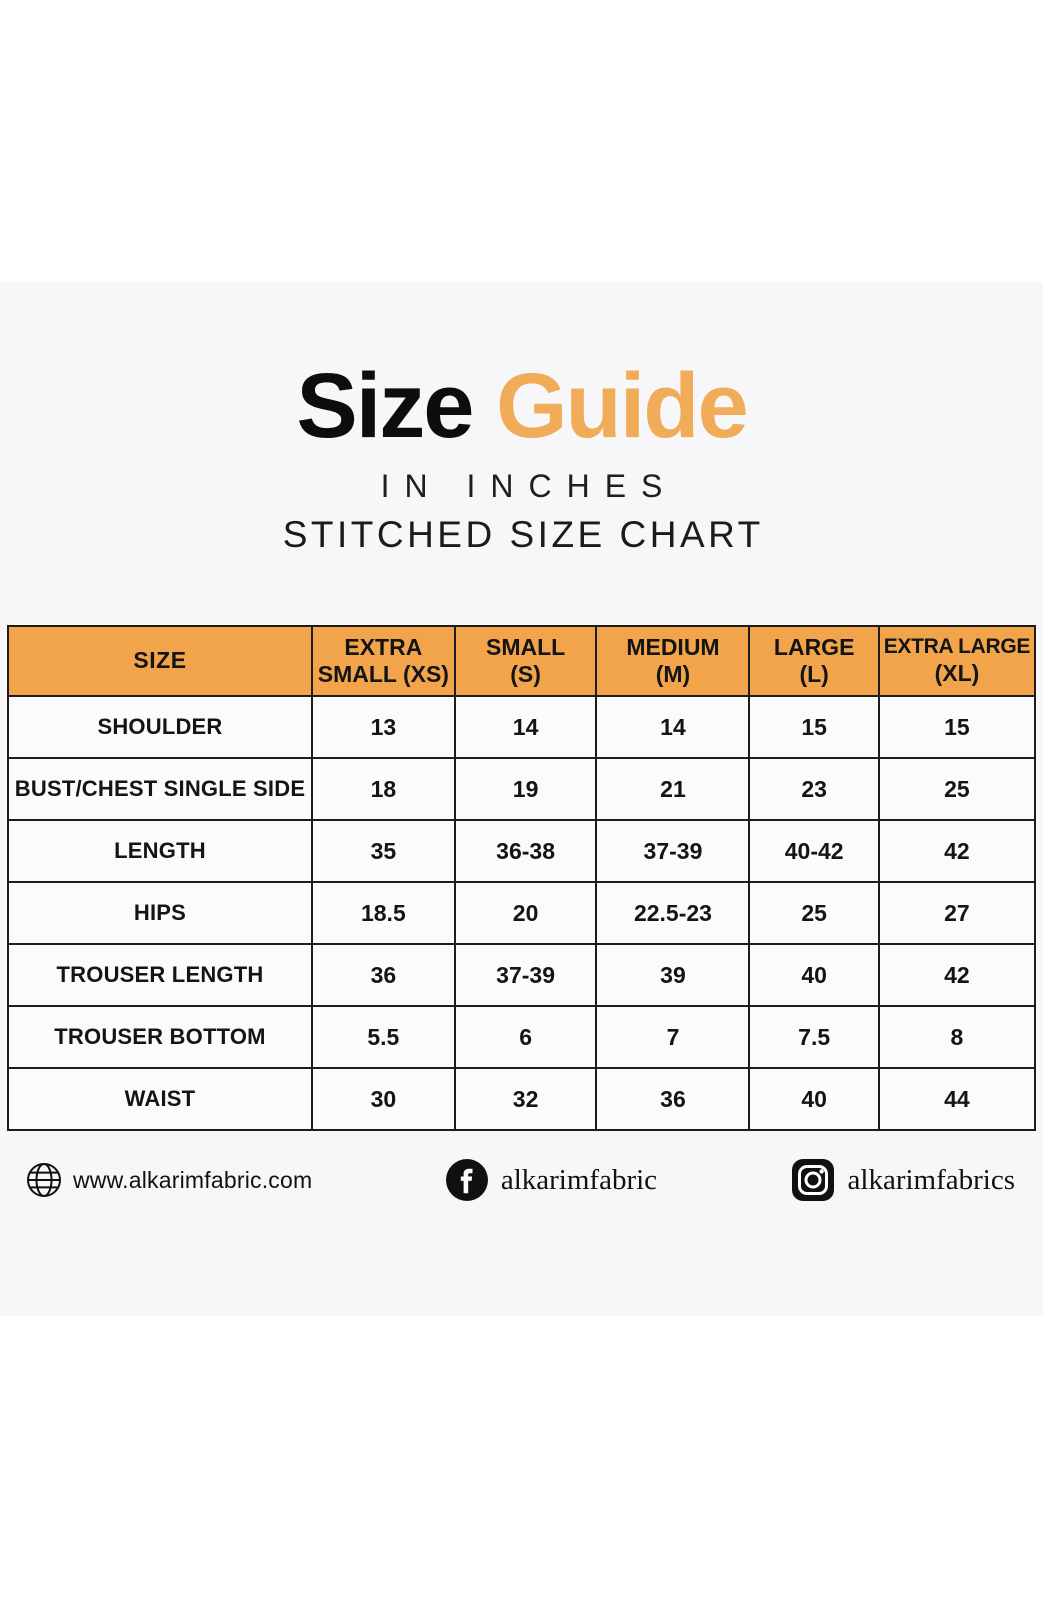 The width and height of the screenshot is (1043, 1600). Describe the element at coordinates (383, 851) in the screenshot. I see `cell-value: 35` at that location.